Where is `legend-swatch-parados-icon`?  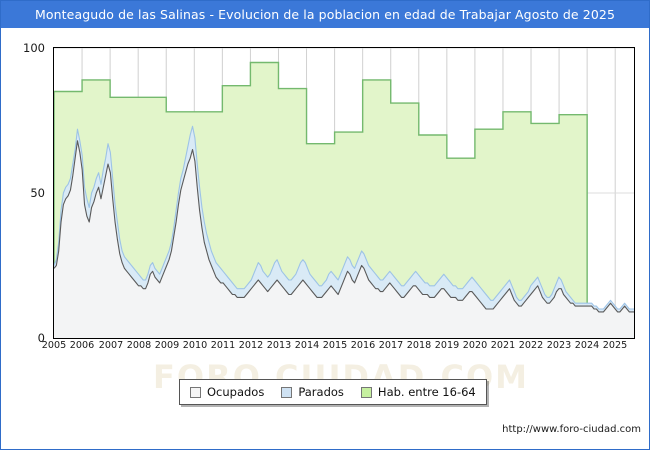 legend-swatch-parados-icon is located at coordinates (287, 392).